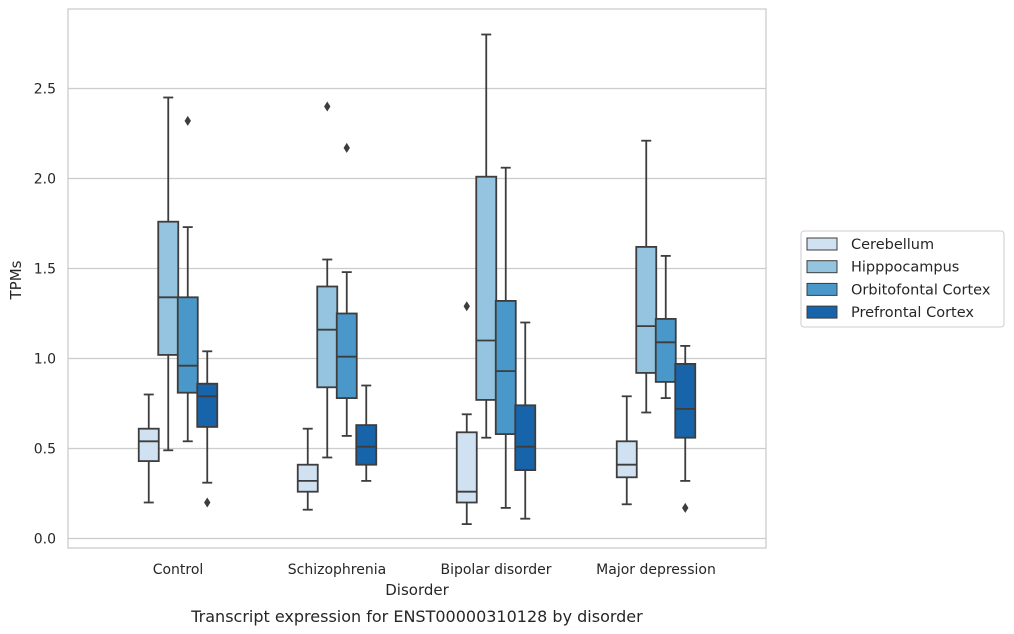 The width and height of the screenshot is (1014, 634). Describe the element at coordinates (656, 570) in the screenshot. I see `x-tick-label: Major depression` at that location.